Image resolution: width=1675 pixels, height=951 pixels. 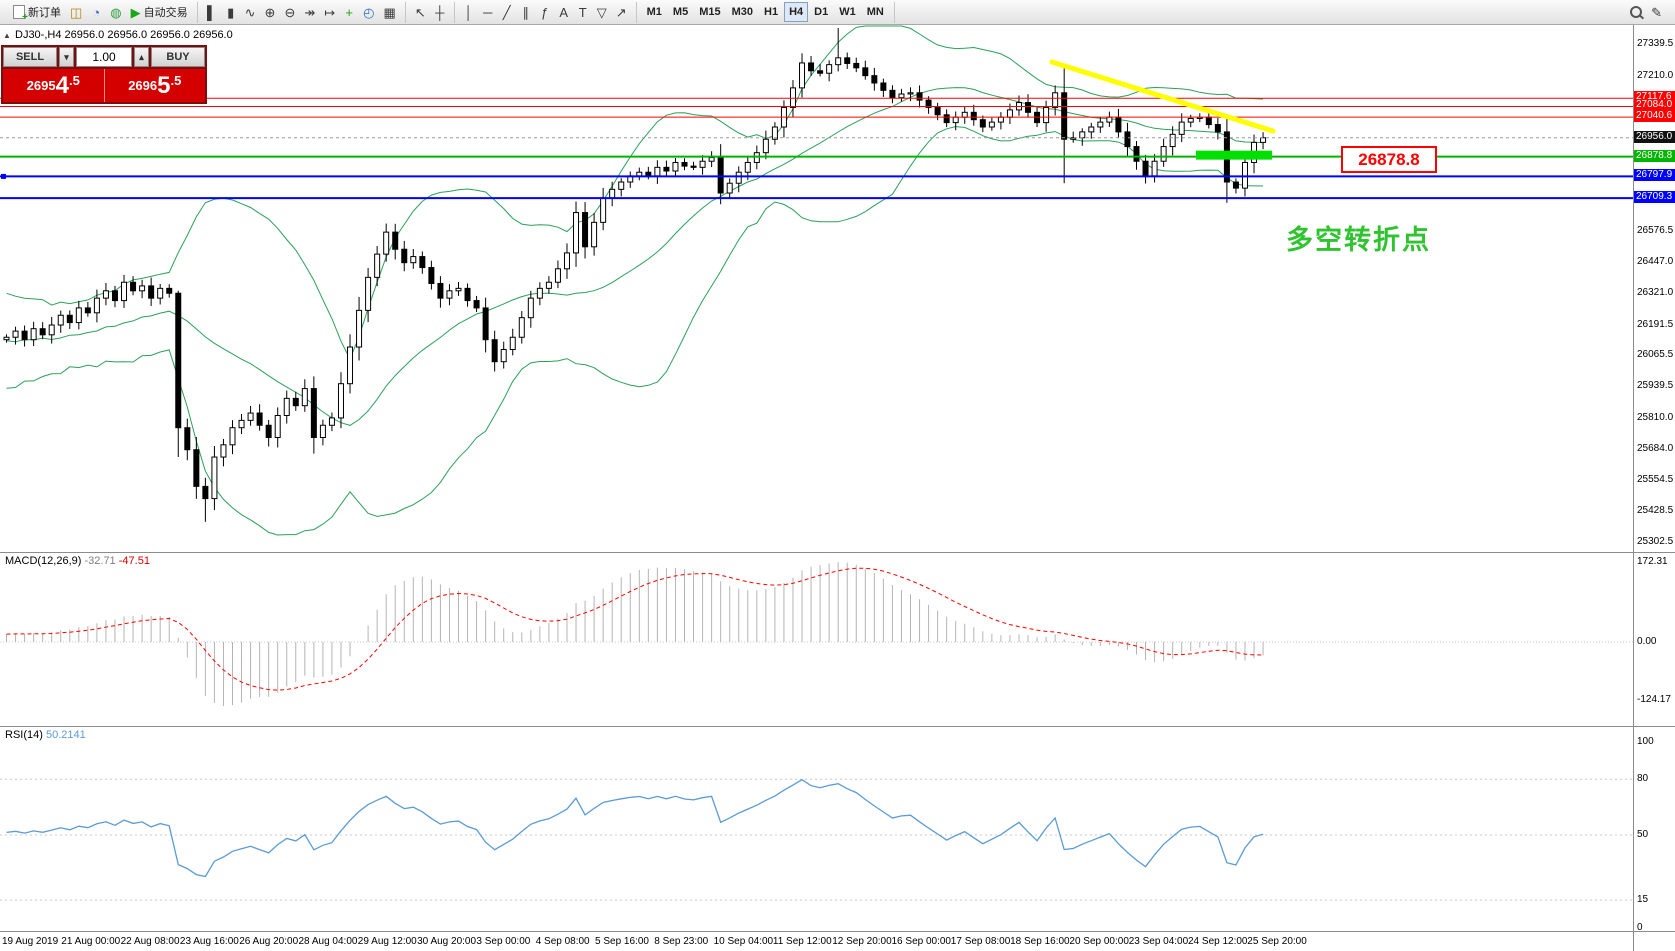 I want to click on price-scale-label: 25428.5, so click(x=1655, y=511).